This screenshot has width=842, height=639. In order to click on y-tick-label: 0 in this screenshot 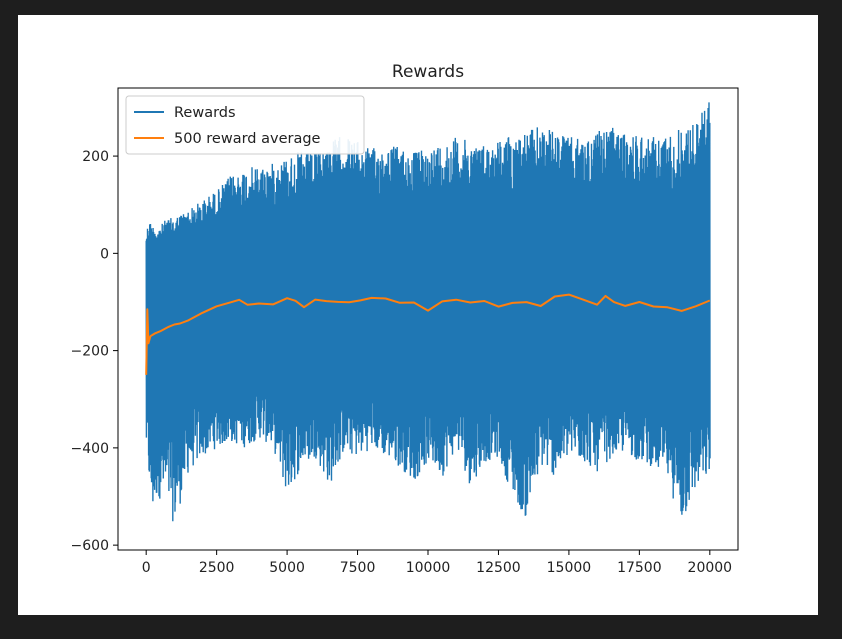, I will do `click(104, 254)`.